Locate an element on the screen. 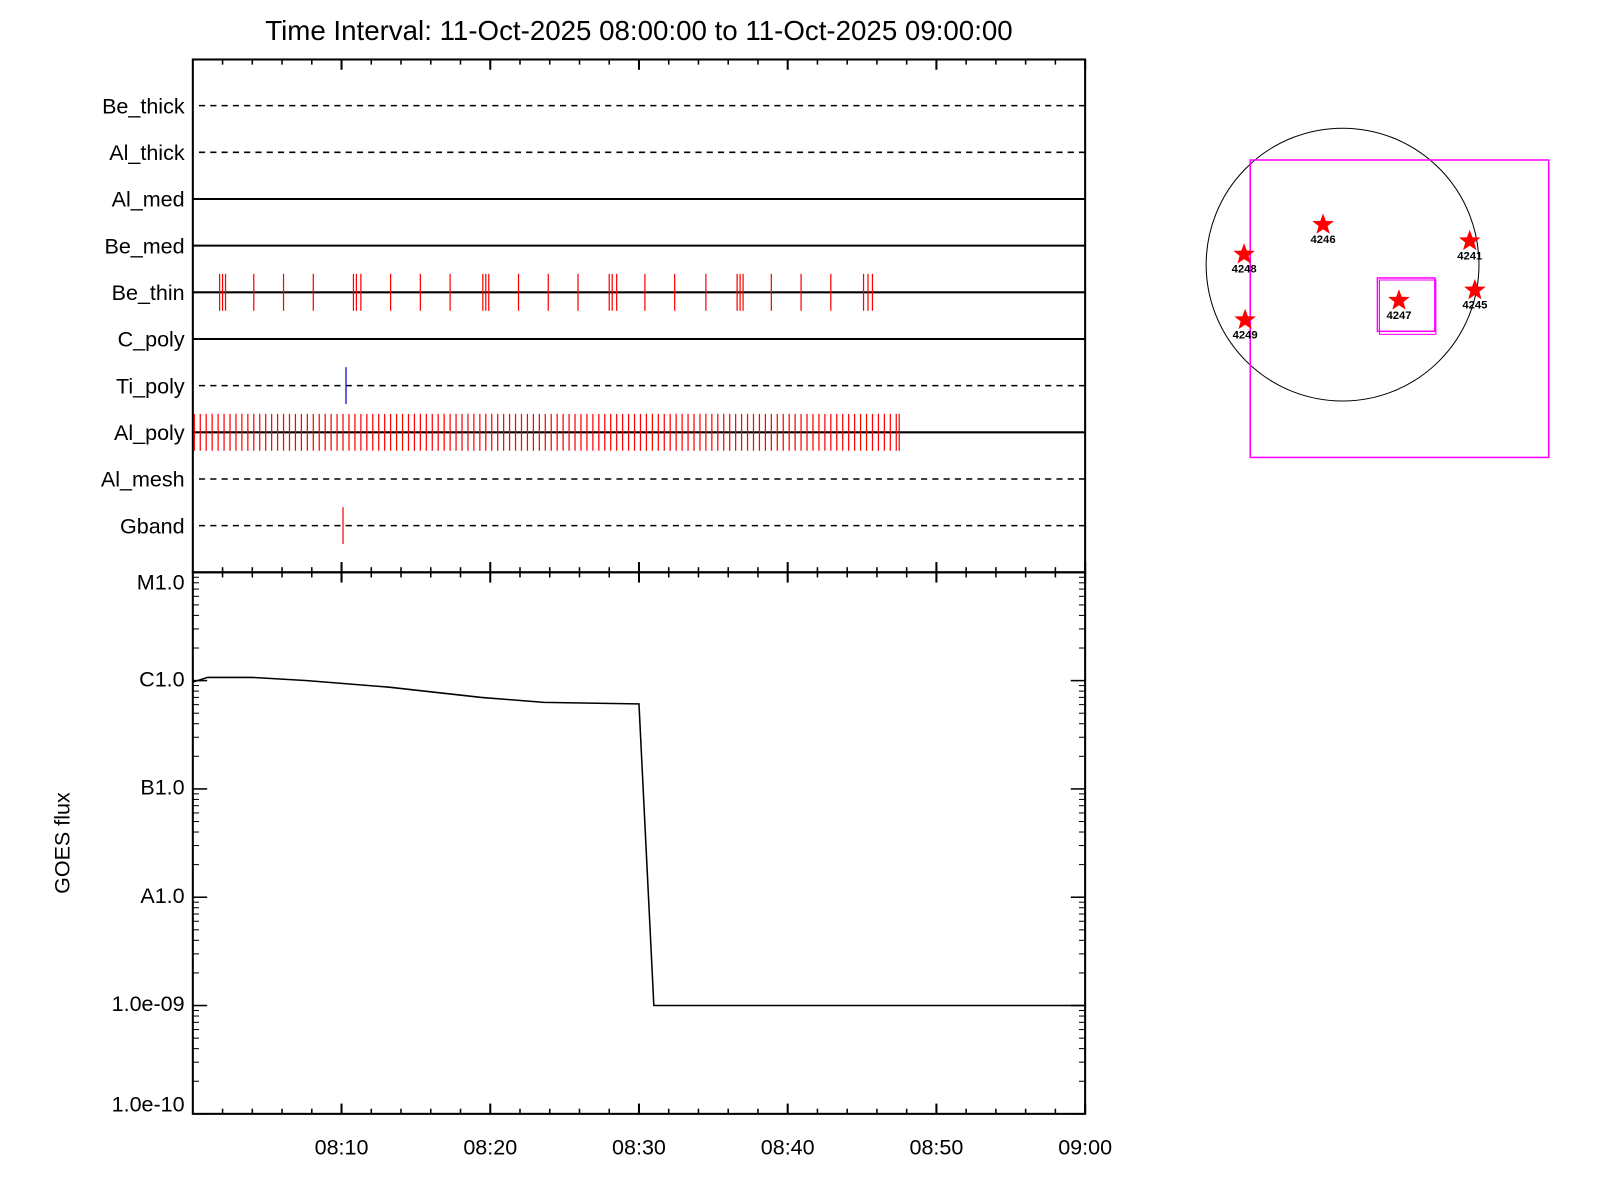 The width and height of the screenshot is (1600, 1200). y-tick-label: C1.0 is located at coordinates (161, 679).